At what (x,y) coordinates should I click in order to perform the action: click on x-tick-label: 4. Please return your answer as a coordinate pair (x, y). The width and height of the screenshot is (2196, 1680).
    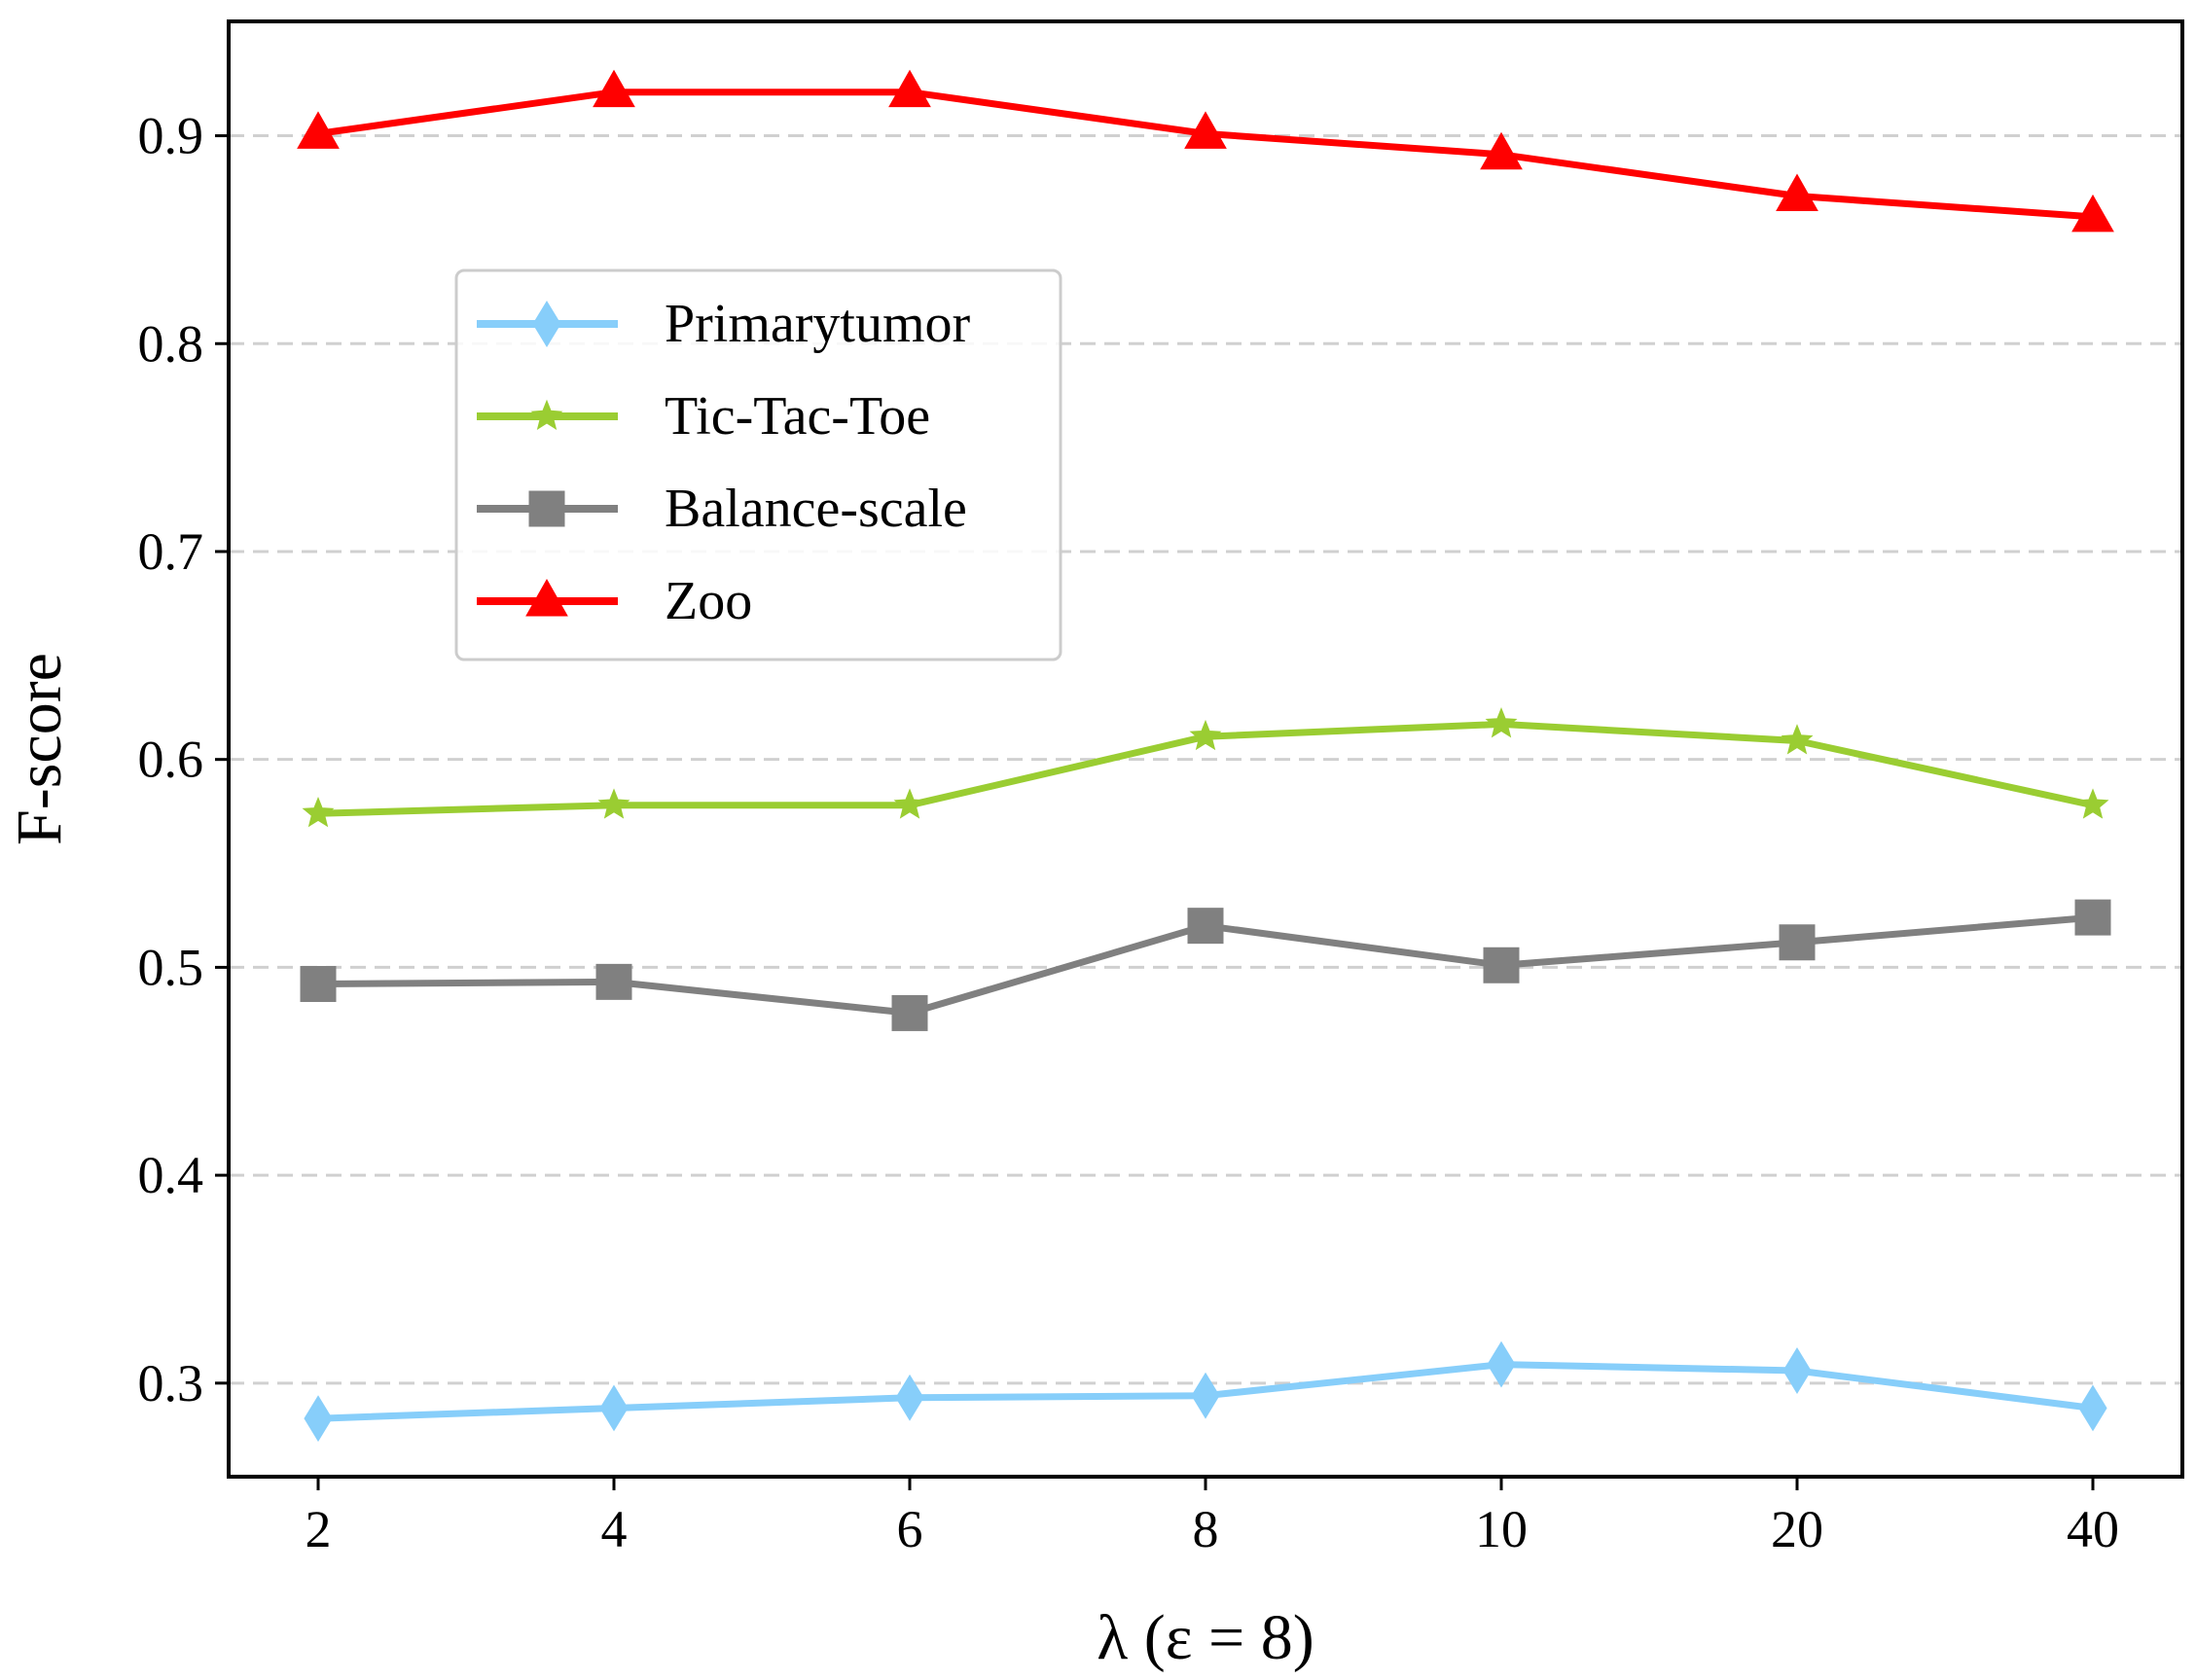
    Looking at the image, I should click on (614, 1529).